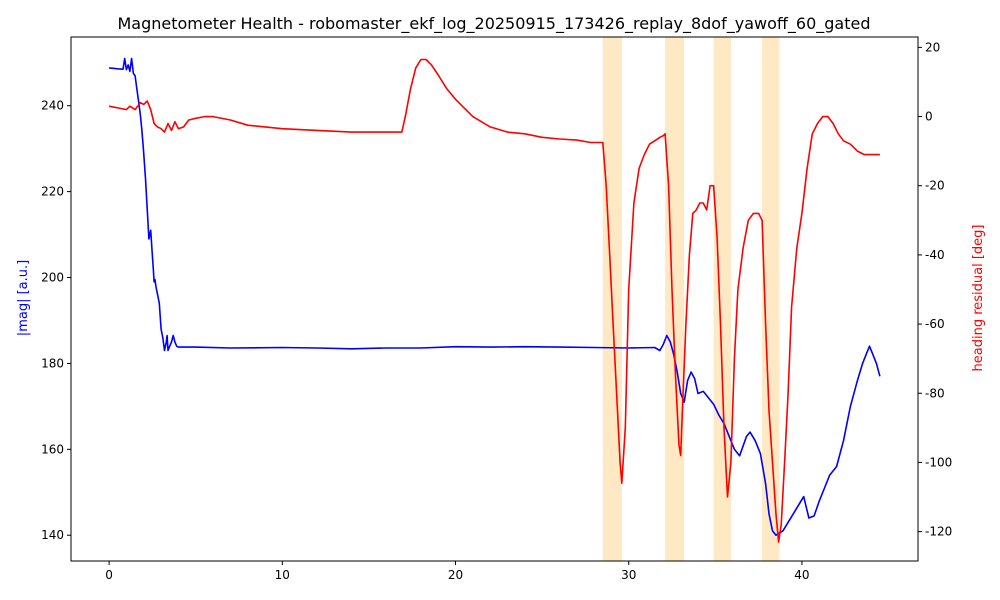  What do you see at coordinates (935, 255) in the screenshot?
I see `right-tick-label: -40` at bounding box center [935, 255].